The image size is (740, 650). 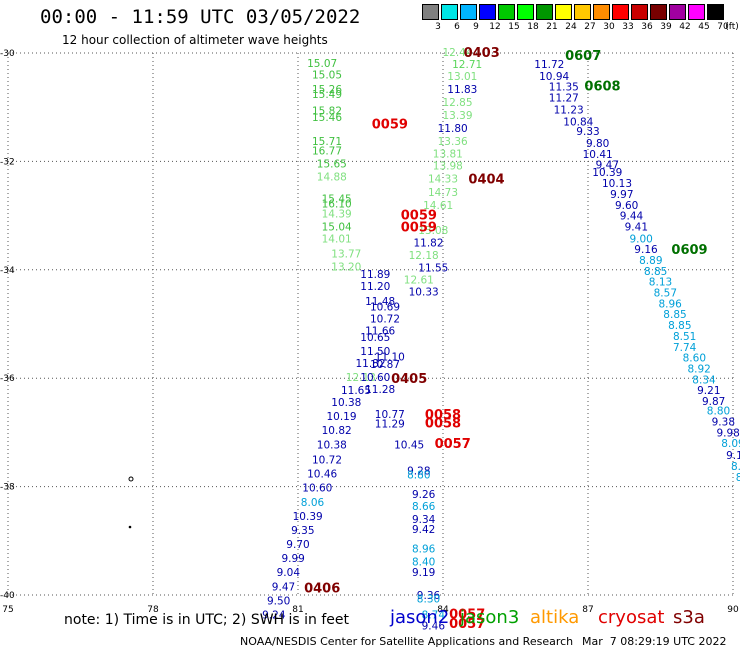 What do you see at coordinates (590, 27) in the screenshot?
I see `color-scale-label: 27` at bounding box center [590, 27].